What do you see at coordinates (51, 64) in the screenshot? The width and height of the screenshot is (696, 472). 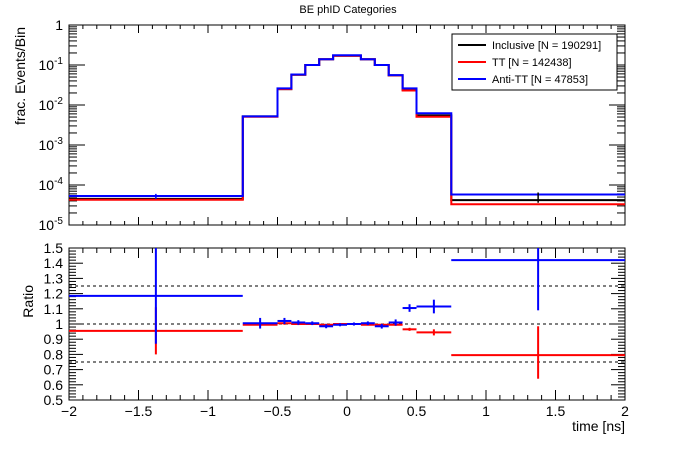 I see `upper-y-tick-label: 10⁻¹` at bounding box center [51, 64].